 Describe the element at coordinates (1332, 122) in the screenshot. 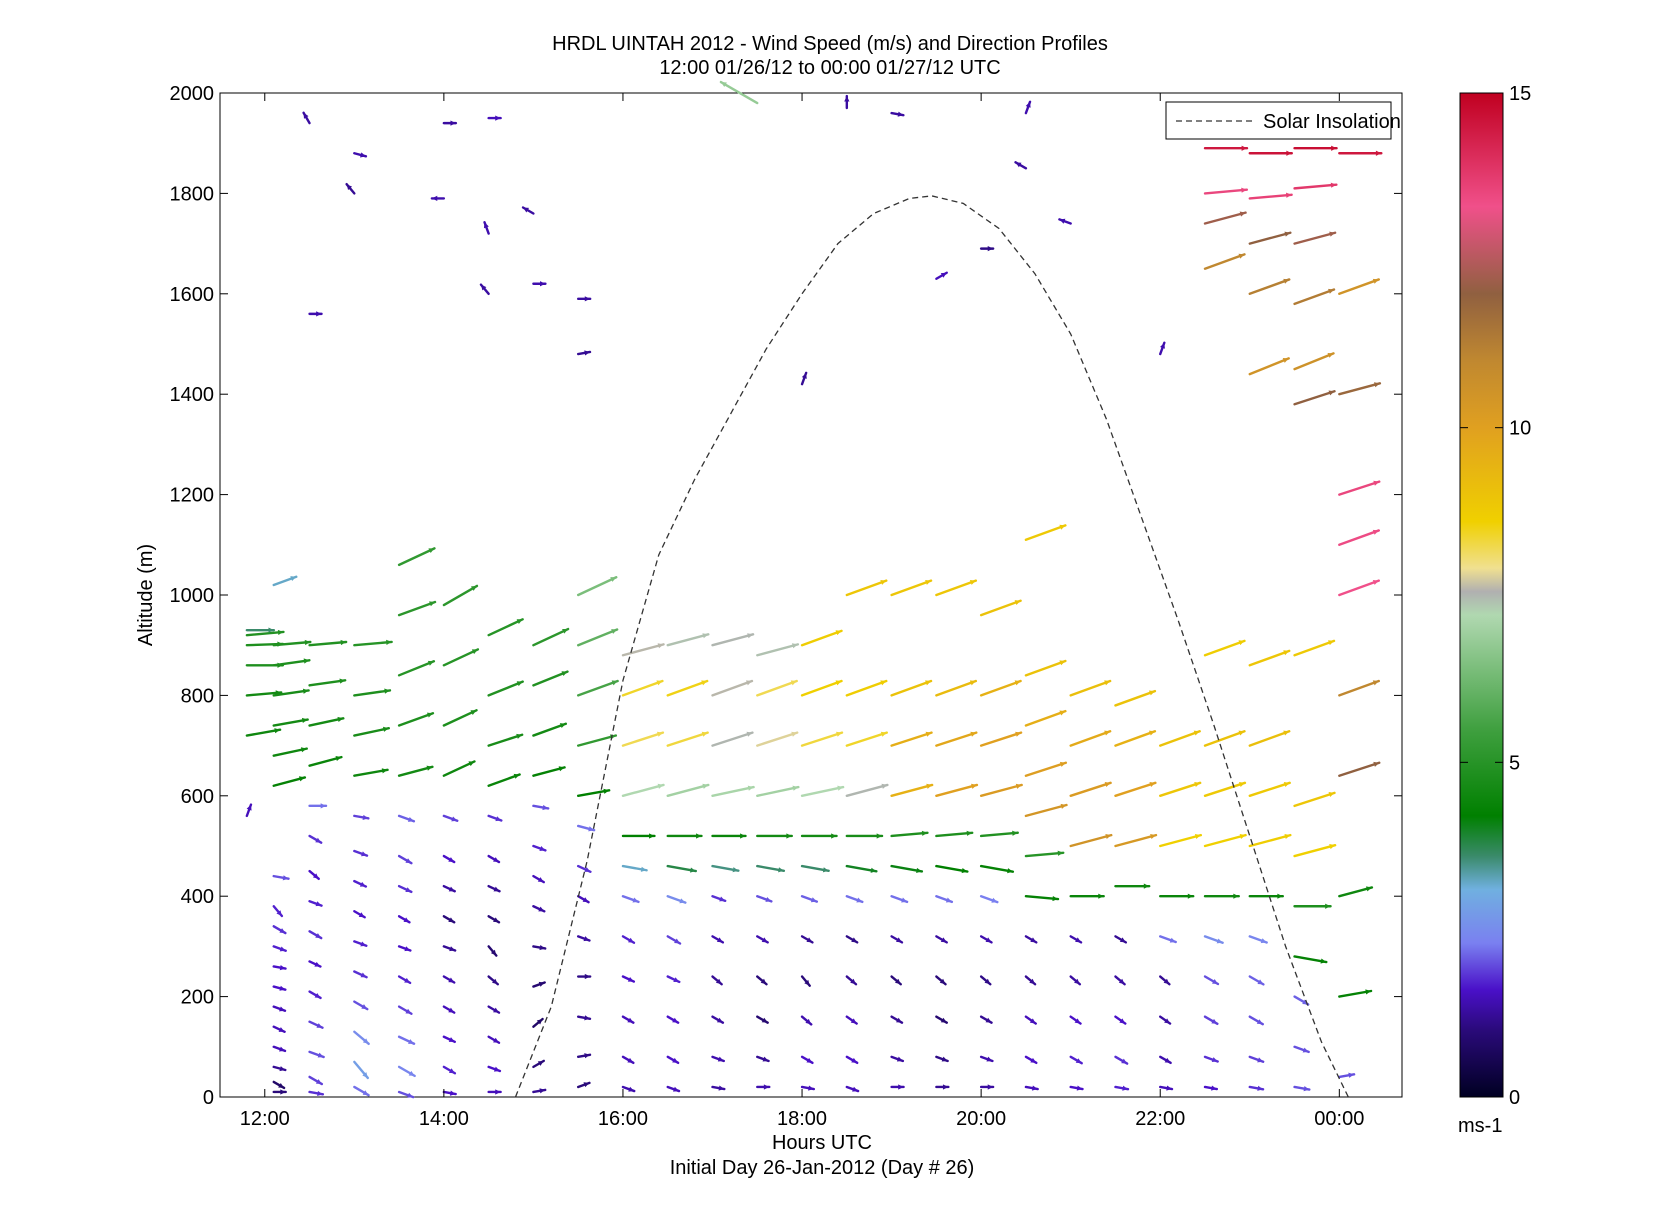

I see `legend-label-solar: Solar Insolation` at that location.